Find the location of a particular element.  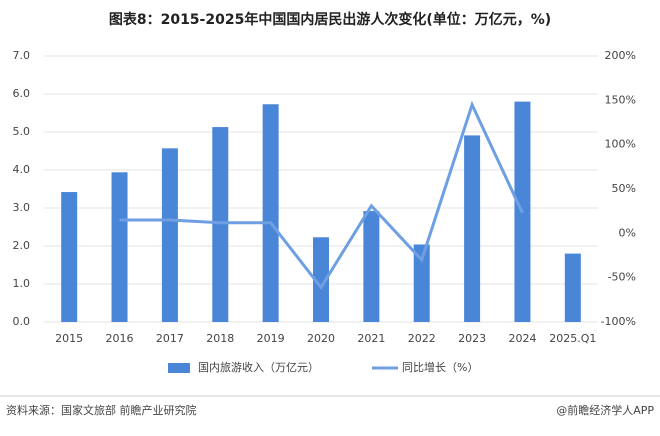

legend-label: 同比增长（%） is located at coordinates (440, 367).